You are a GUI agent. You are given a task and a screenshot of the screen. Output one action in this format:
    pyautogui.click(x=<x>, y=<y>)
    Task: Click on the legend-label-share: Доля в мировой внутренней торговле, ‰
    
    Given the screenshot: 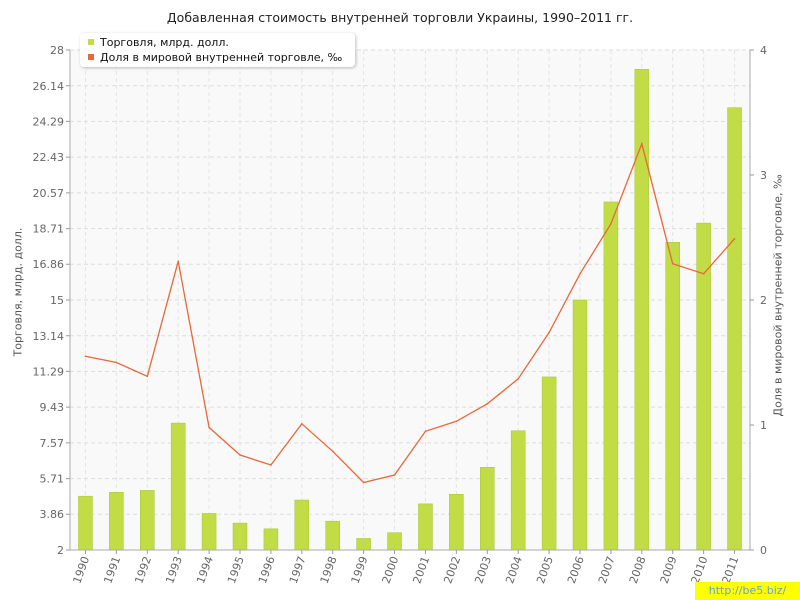 What is the action you would take?
    pyautogui.click(x=221, y=57)
    